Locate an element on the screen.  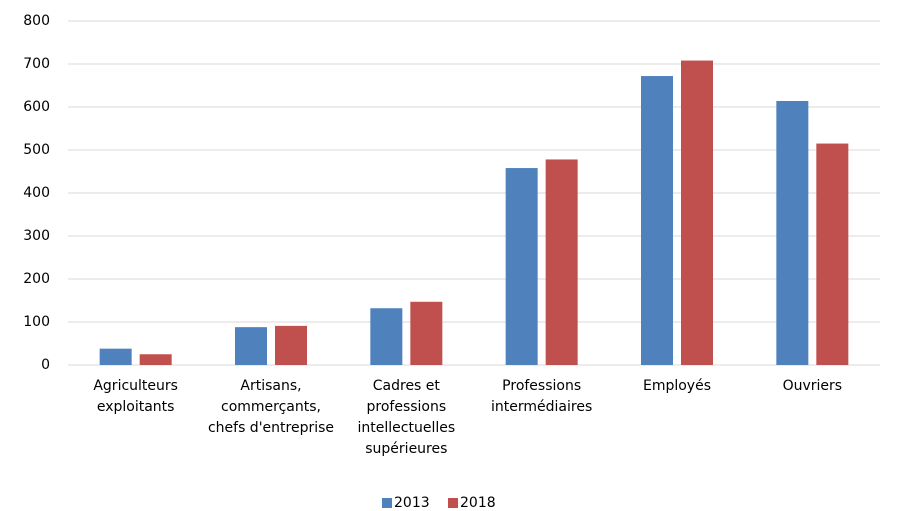
y-tick-label: 700 is located at coordinates (36, 64).